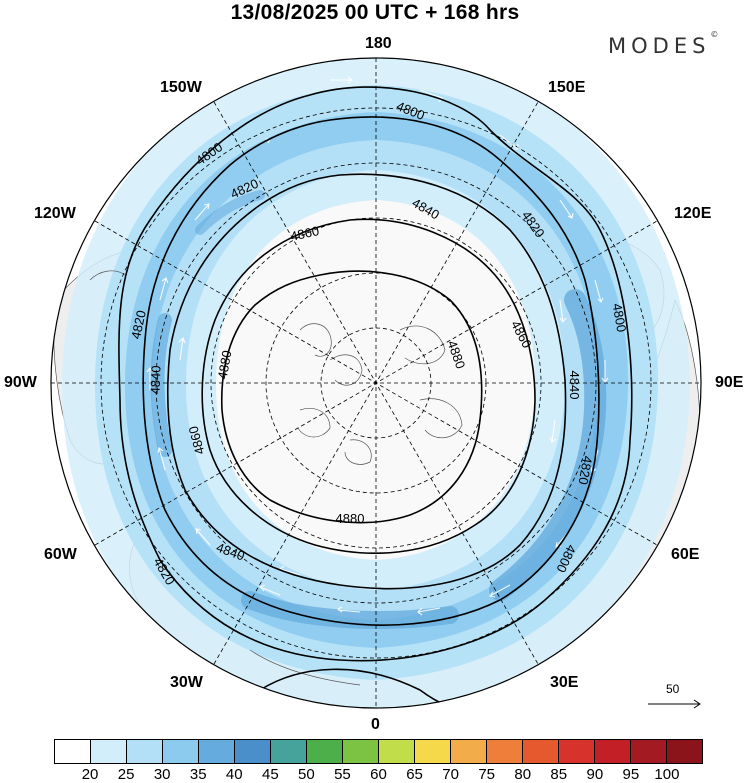 The height and width of the screenshot is (783, 750). I want to click on colorbar-tick-label: 50, so click(306, 774).